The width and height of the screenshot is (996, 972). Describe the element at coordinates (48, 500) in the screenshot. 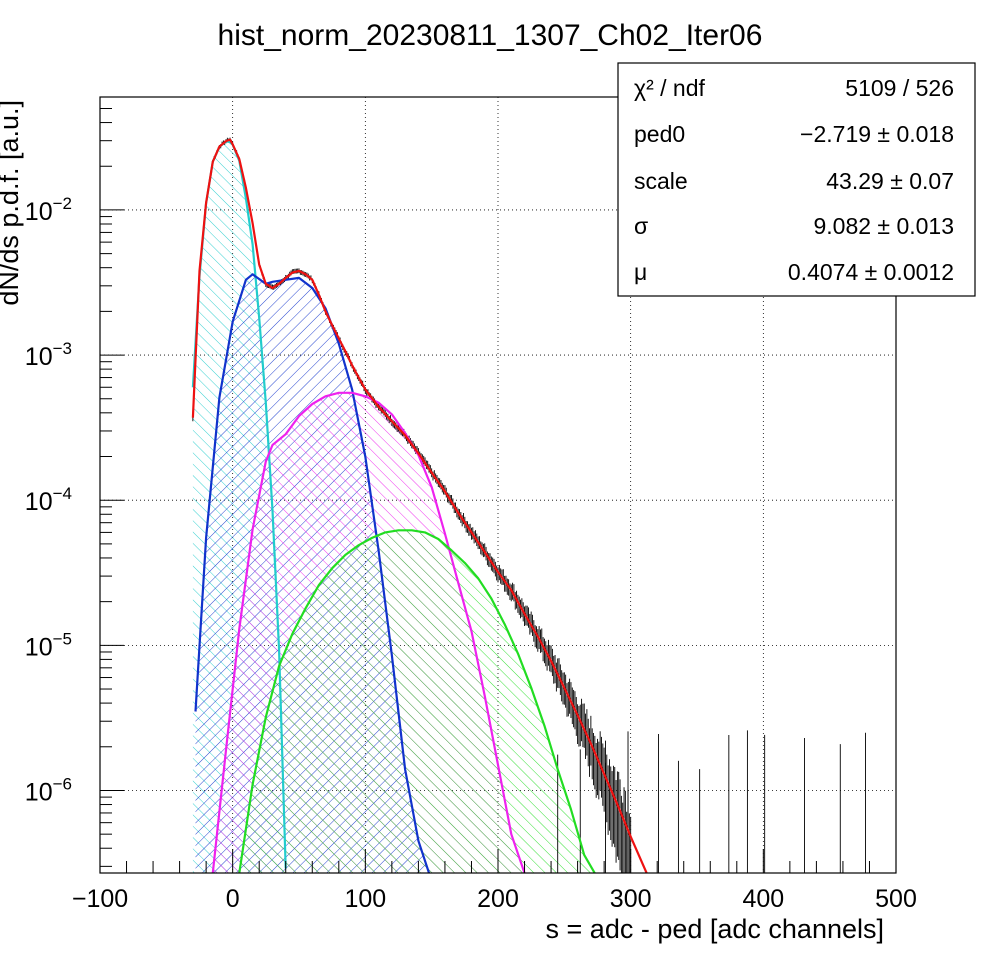

I see `y-tick-label: 10⁻⁴` at that location.